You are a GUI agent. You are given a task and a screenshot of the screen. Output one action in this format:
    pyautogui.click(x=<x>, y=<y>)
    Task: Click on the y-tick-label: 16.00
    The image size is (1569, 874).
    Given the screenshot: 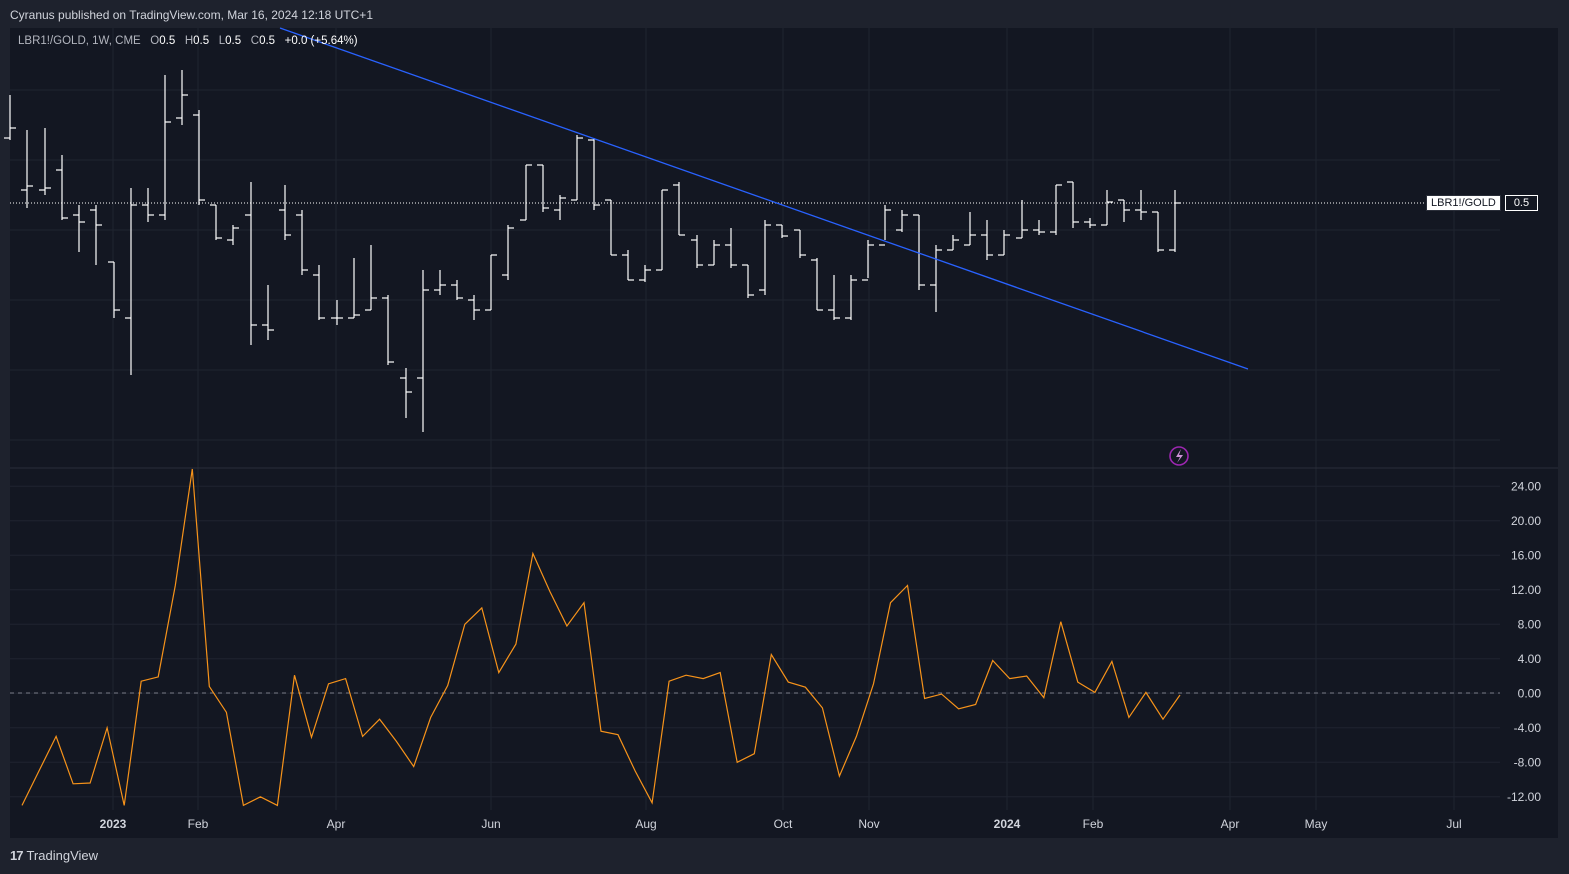 What is the action you would take?
    pyautogui.click(x=1526, y=555)
    